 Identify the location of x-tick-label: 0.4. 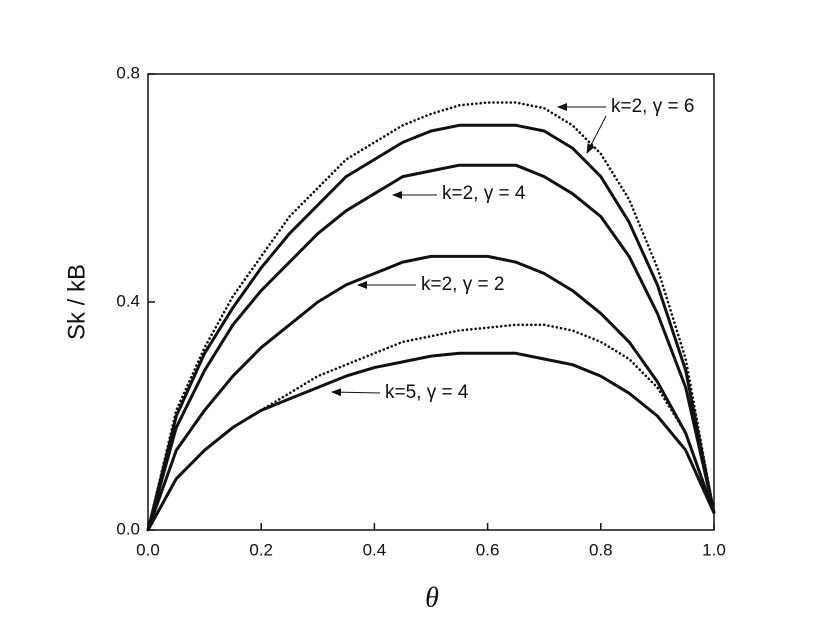
(375, 549).